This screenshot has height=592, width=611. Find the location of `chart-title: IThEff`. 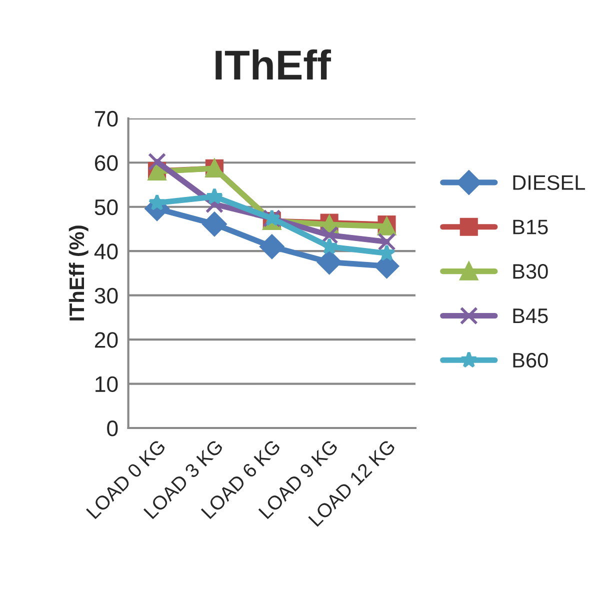

chart-title: IThEff is located at coordinates (273, 64).